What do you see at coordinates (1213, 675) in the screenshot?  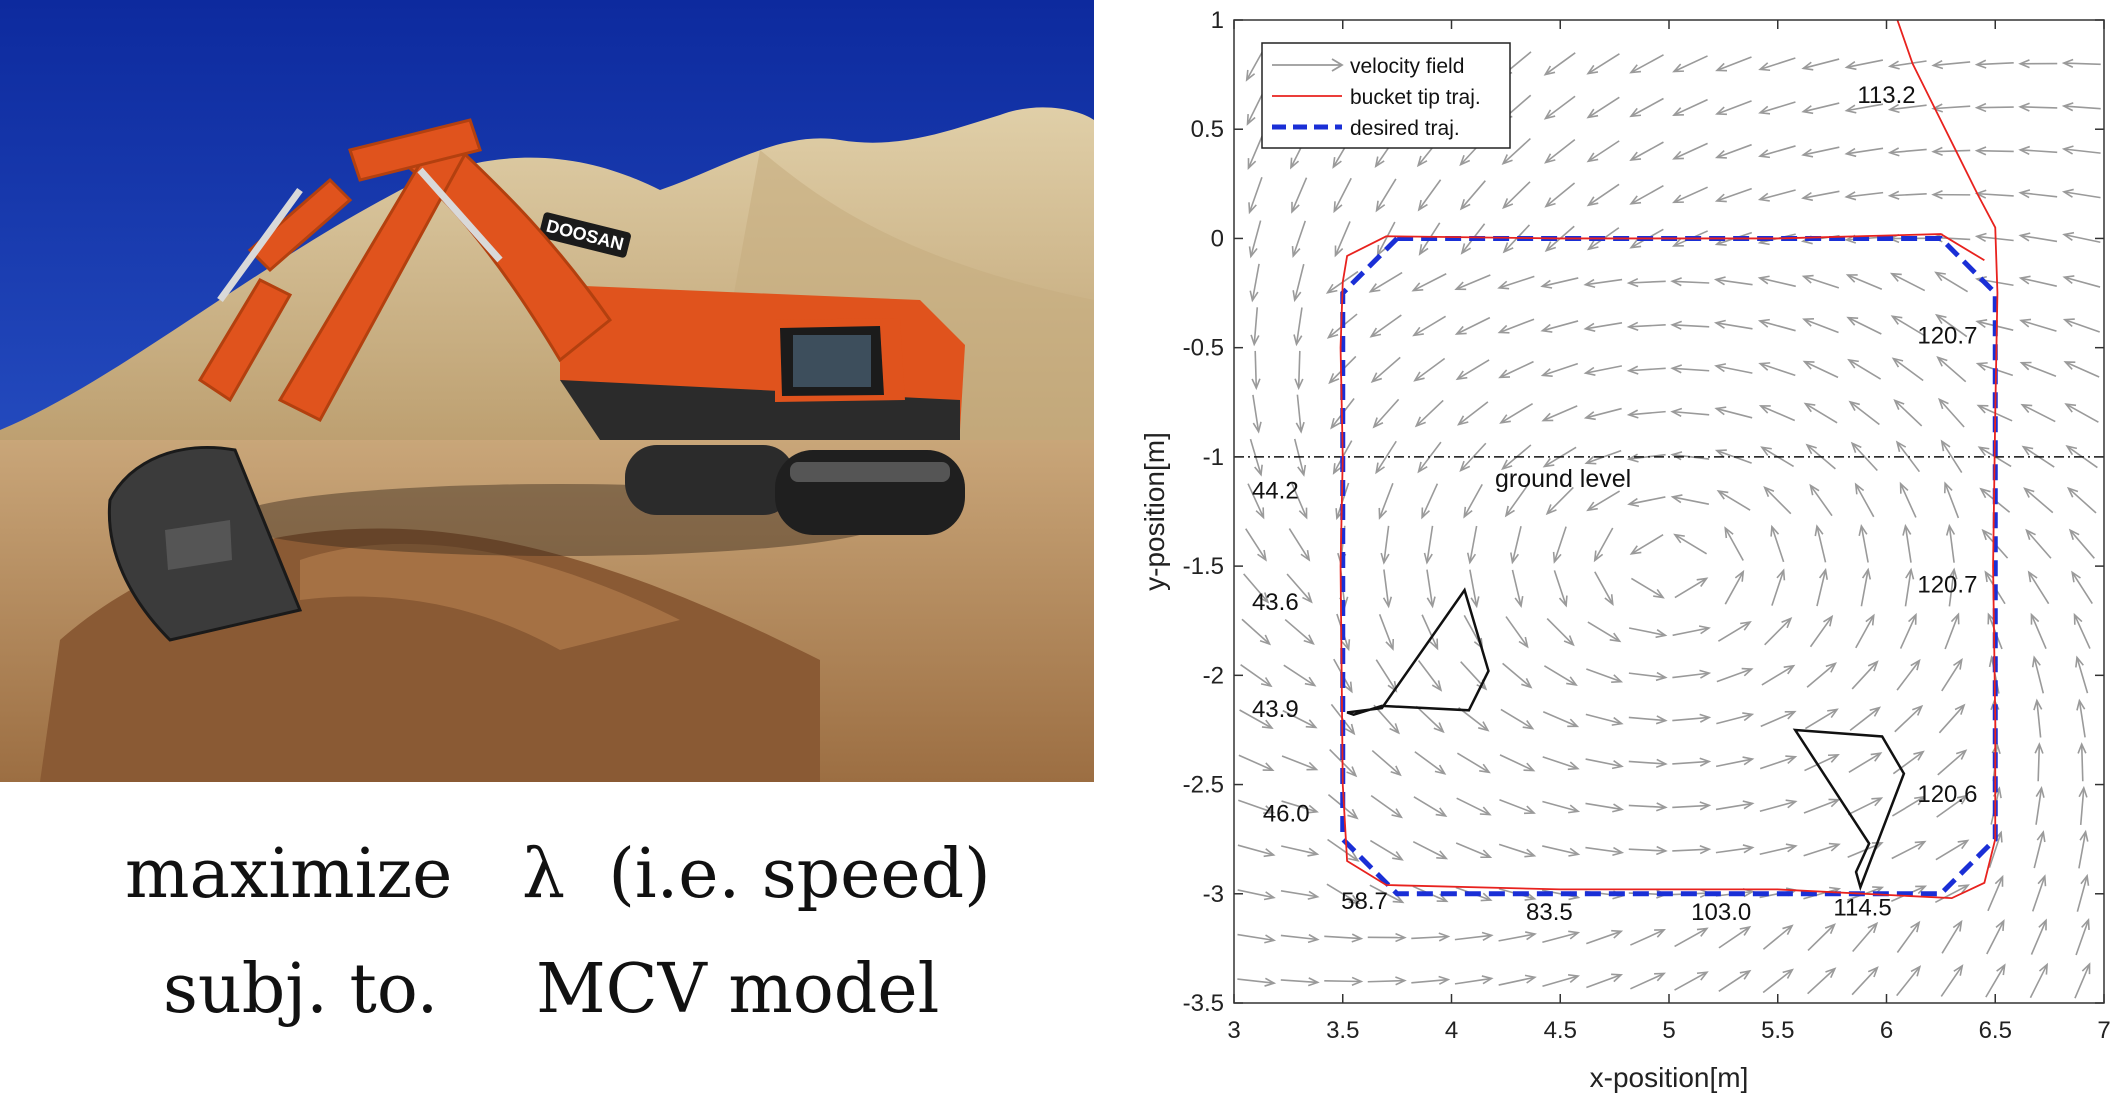 I see `y-tick-label: -2` at bounding box center [1213, 675].